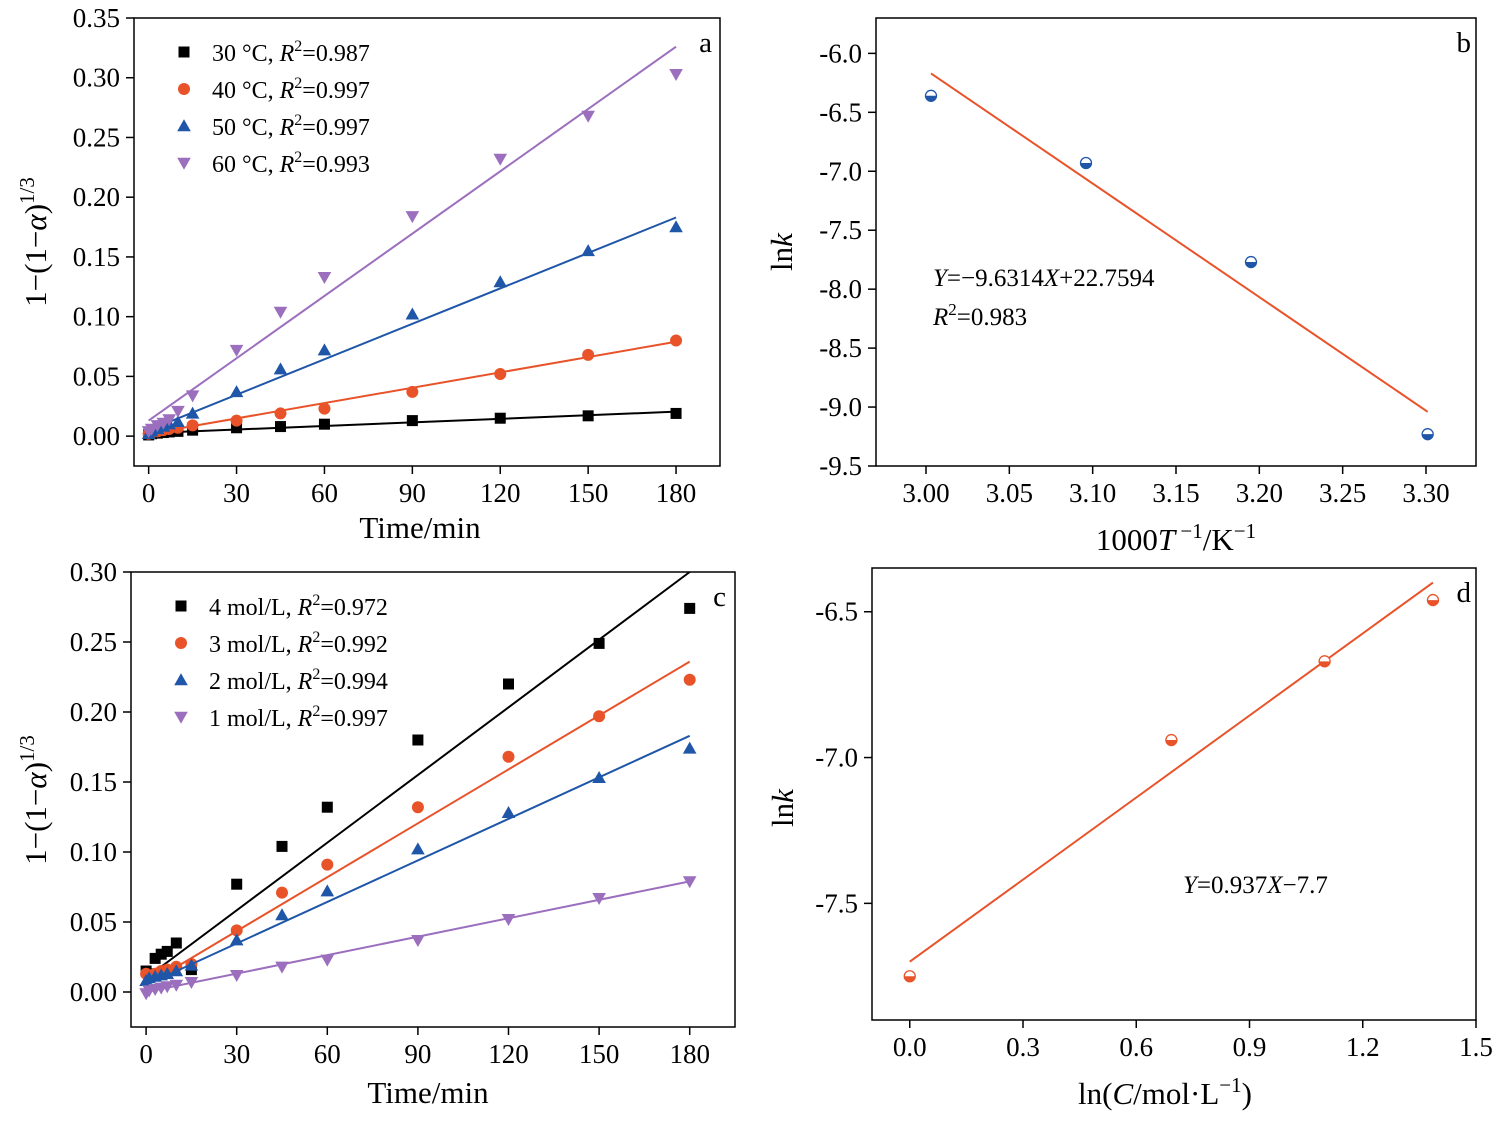 This screenshot has height=1123, width=1512. What do you see at coordinates (1464, 43) in the screenshot?
I see `panel-b-letter: b` at bounding box center [1464, 43].